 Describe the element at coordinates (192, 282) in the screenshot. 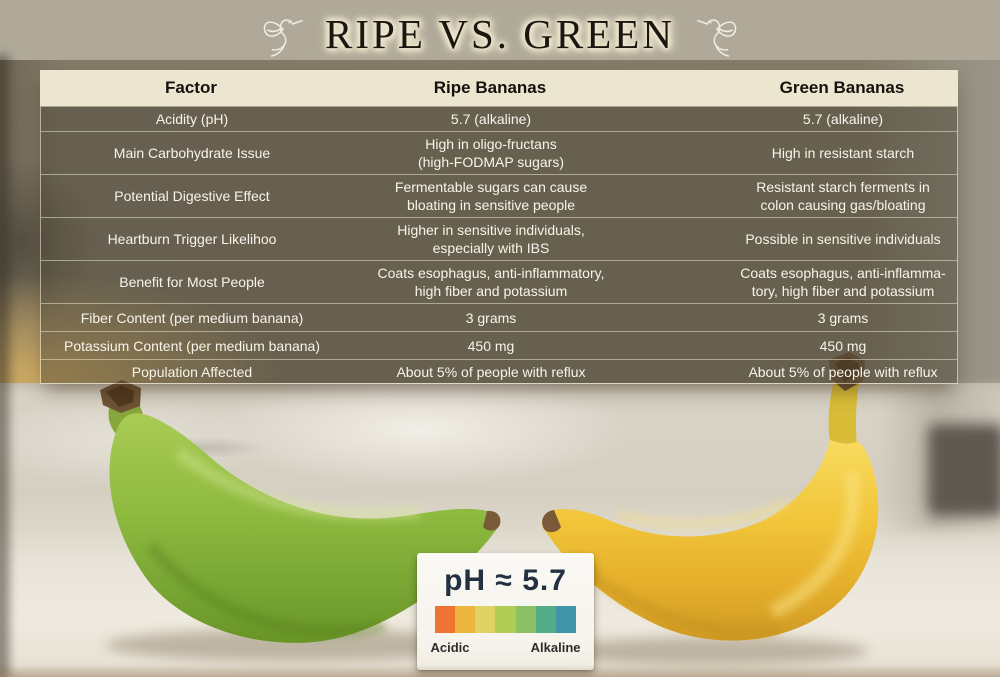

I see `factor-cell: Benefit for Most People` at that location.